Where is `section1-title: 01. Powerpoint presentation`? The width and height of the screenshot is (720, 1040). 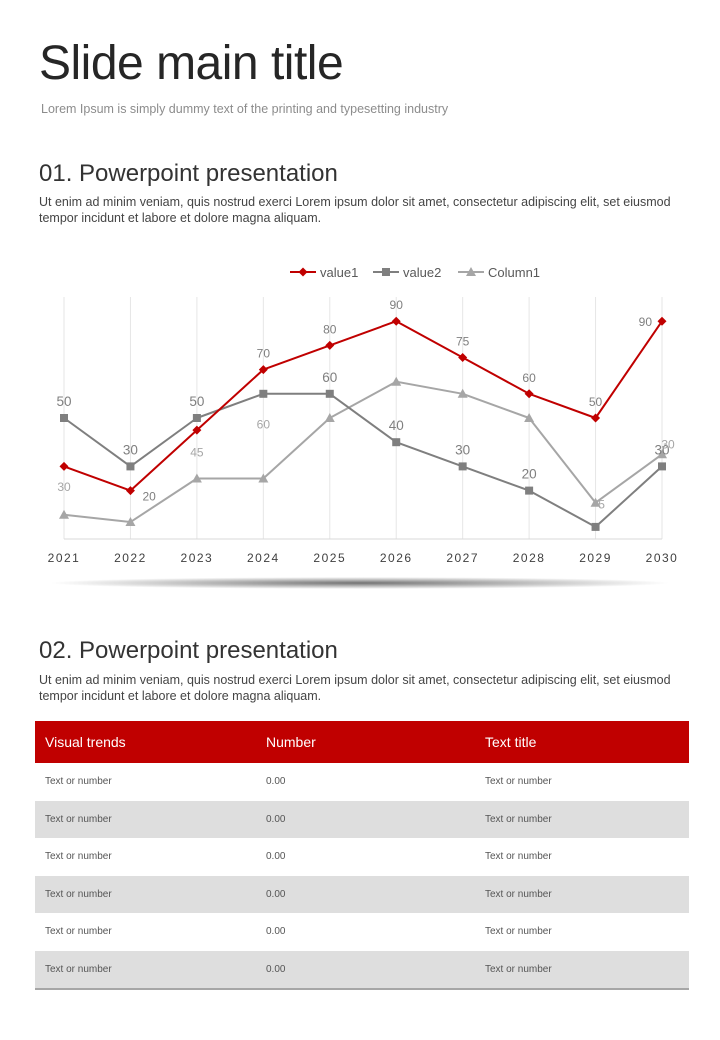
section1-title: 01. Powerpoint presentation is located at coordinates (188, 173).